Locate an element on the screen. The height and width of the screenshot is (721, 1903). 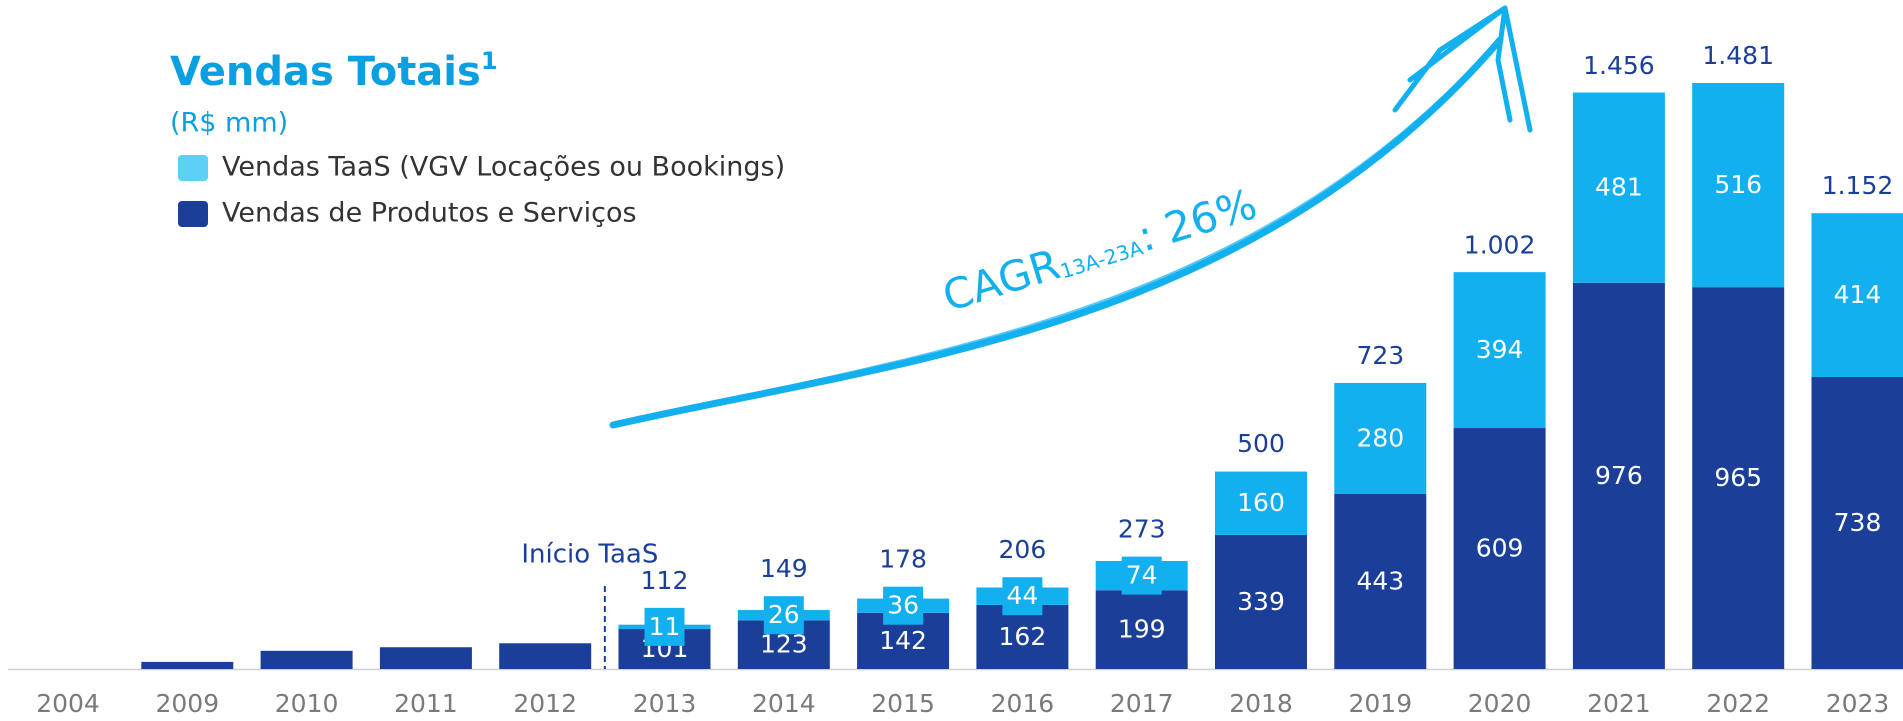
segment-label: 26 is located at coordinates (784, 614).